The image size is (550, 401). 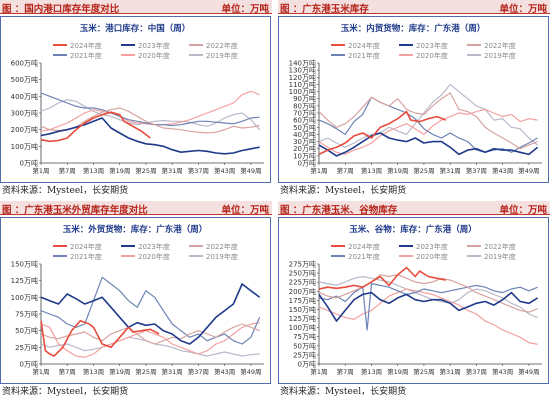 What do you see at coordinates (339, 210) in the screenshot?
I see `panel-title: 图 ：广东港玉米、谷物库存` at bounding box center [339, 210].